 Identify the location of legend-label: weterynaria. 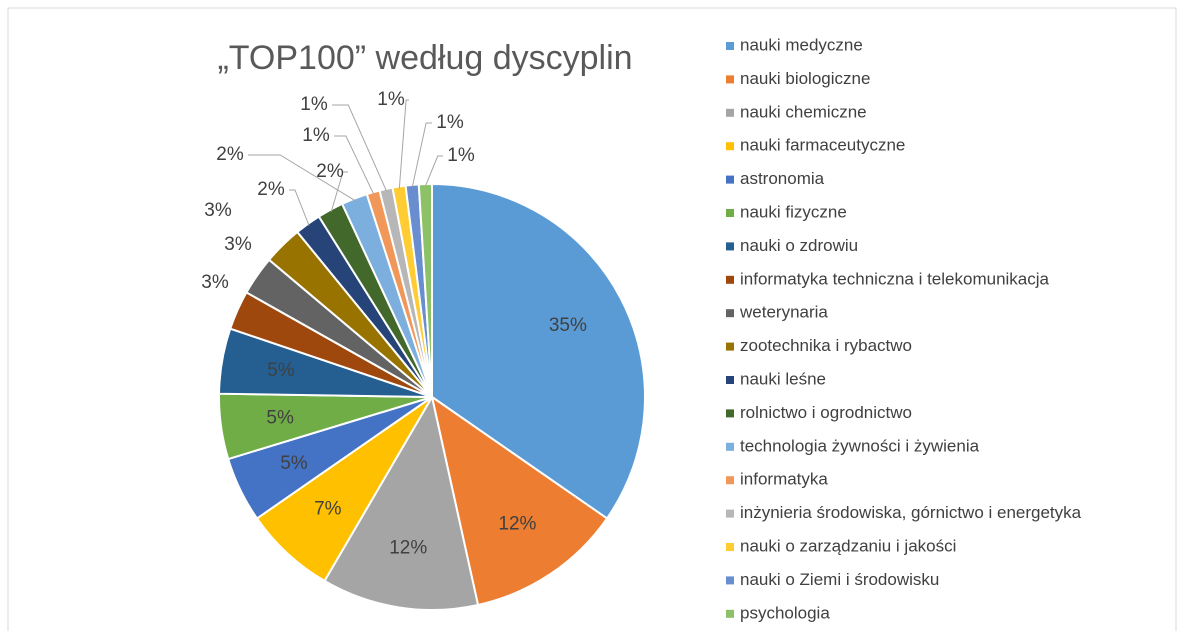
(783, 312).